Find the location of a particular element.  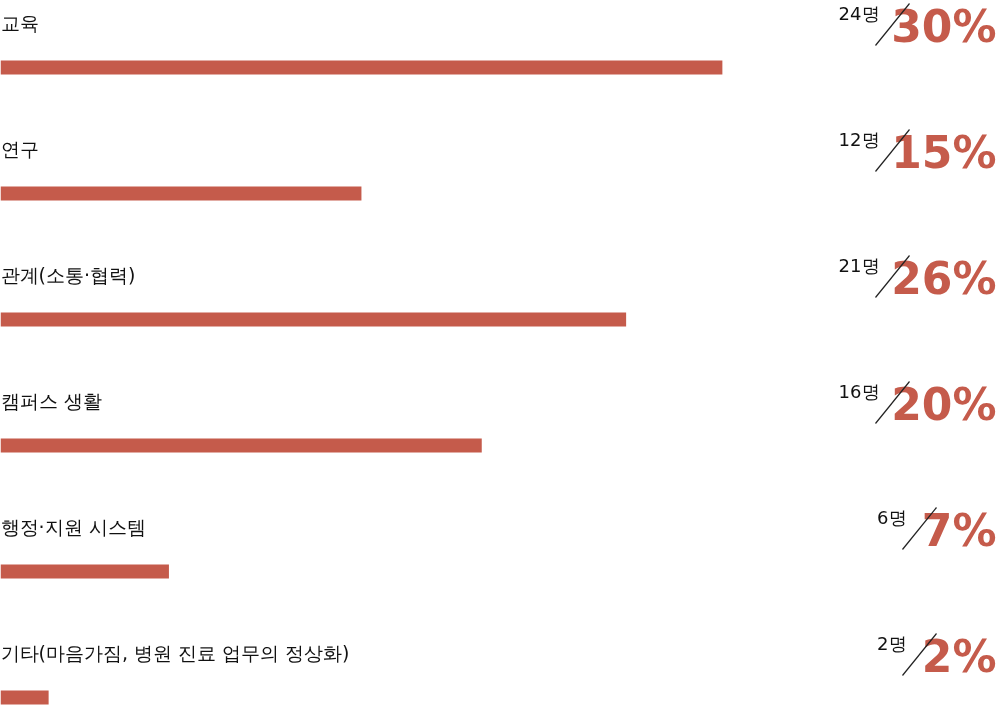

annotation: 21명 is located at coordinates (859, 265).